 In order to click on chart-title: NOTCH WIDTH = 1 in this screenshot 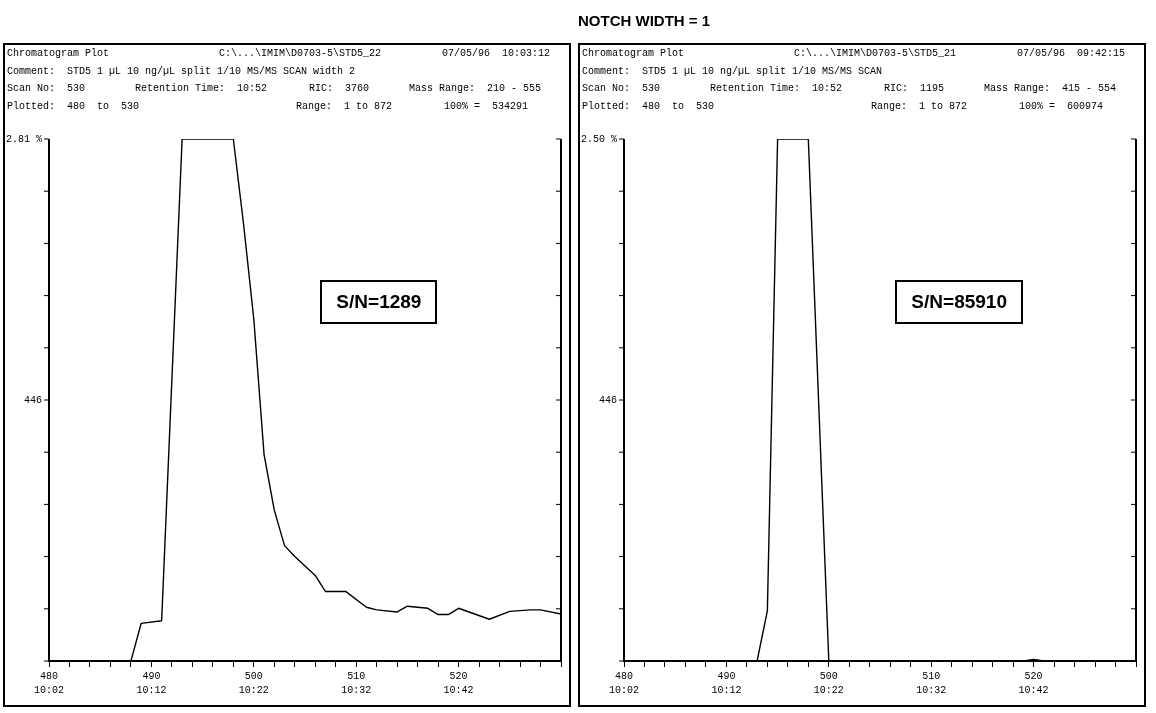, I will do `click(644, 20)`.